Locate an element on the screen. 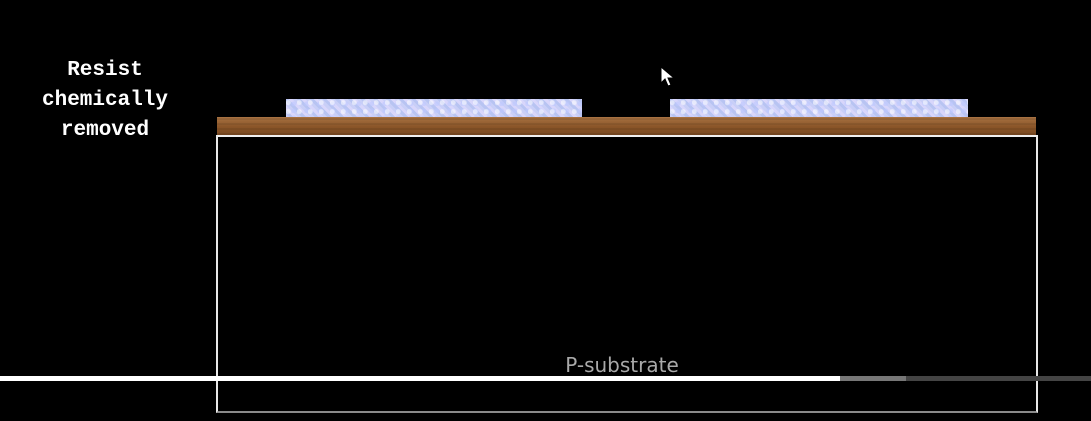 Image resolution: width=1091 pixels, height=421 pixels. step-label-line-1: Resist is located at coordinates (105, 70).